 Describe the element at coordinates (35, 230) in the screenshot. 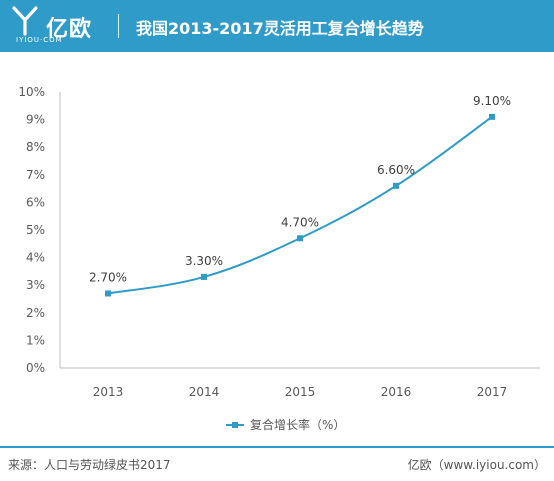

I see `y-tick-label: 5%` at that location.